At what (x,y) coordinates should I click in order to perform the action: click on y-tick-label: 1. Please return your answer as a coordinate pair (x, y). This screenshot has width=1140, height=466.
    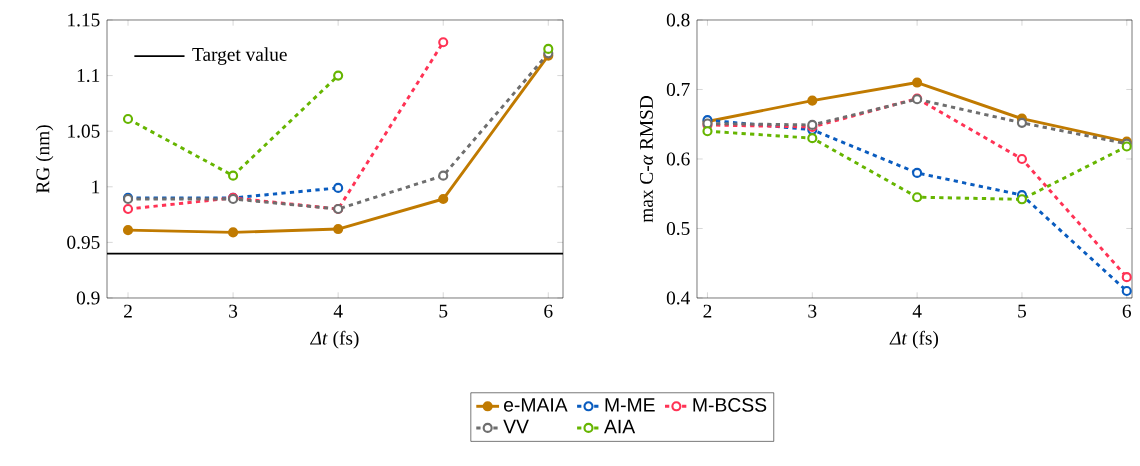
    Looking at the image, I should click on (96, 187).